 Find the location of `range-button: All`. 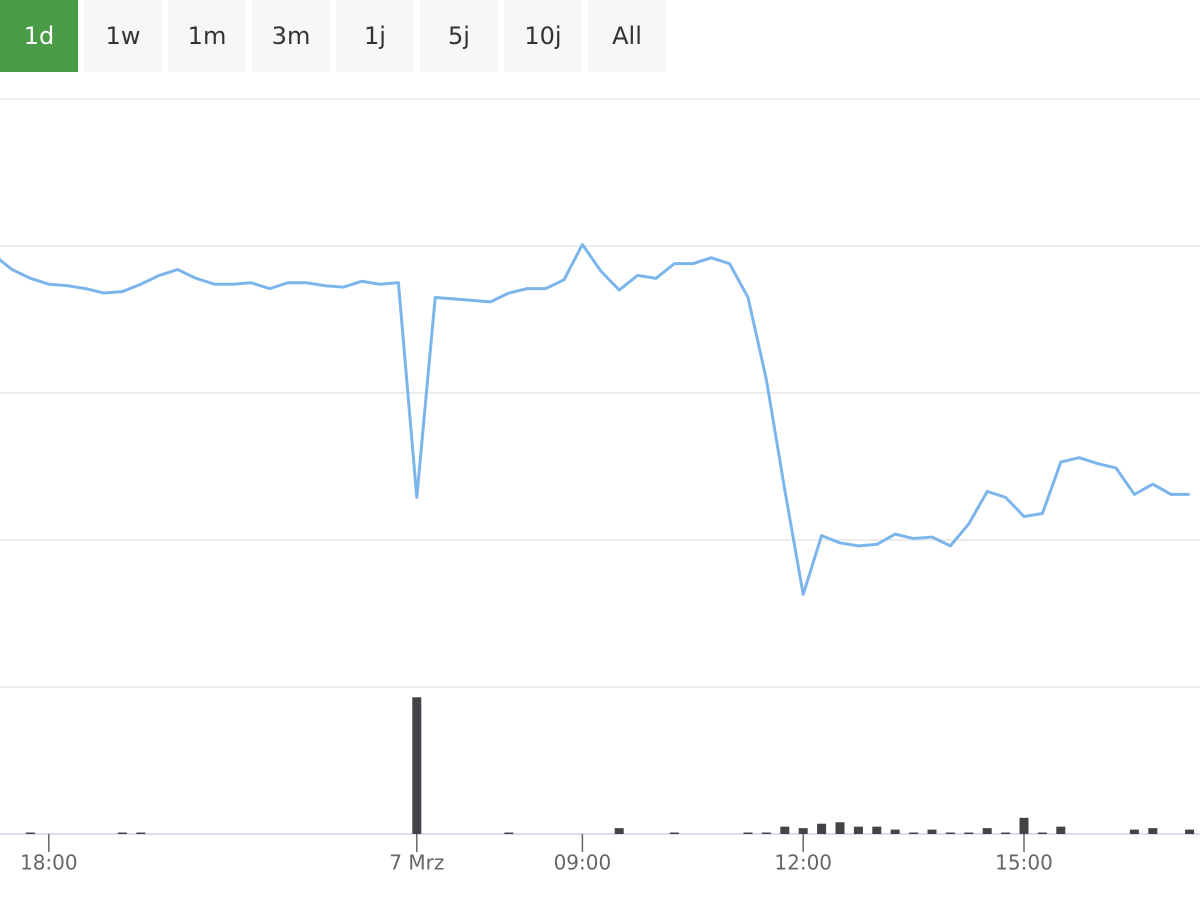

range-button: All is located at coordinates (627, 36).